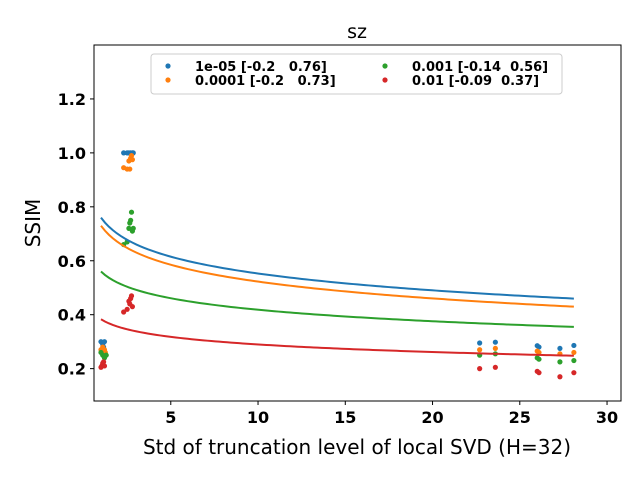  I want to click on y-tick-label: 0.8, so click(72, 207).